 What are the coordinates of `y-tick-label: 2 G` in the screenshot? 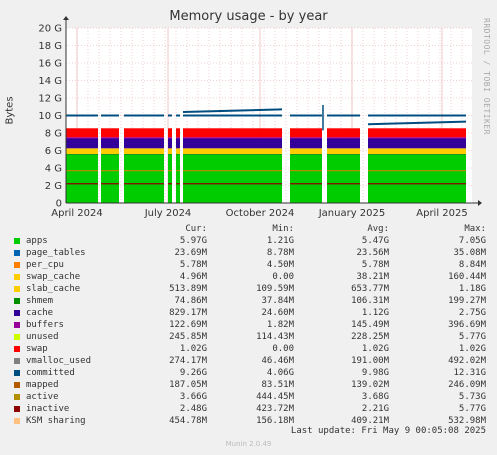 It's located at (53, 186).